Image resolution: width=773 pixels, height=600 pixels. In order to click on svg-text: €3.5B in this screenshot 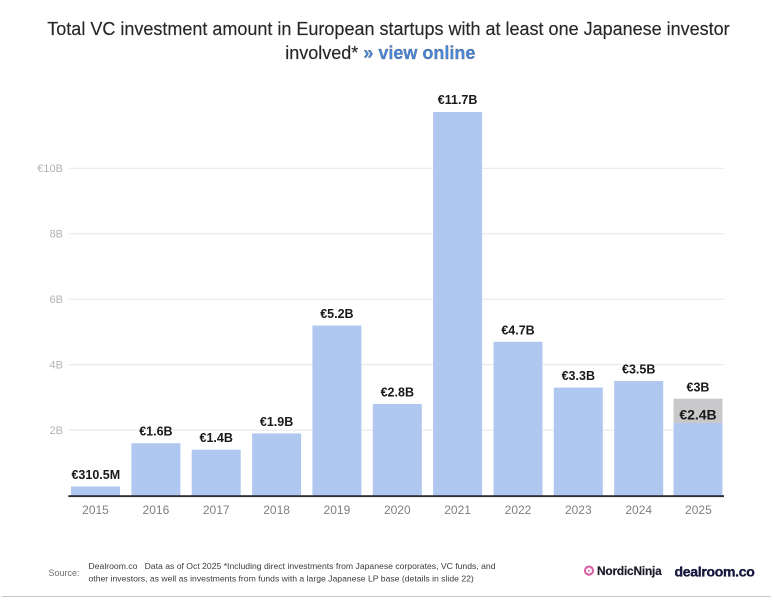, I will do `click(638, 370)`.